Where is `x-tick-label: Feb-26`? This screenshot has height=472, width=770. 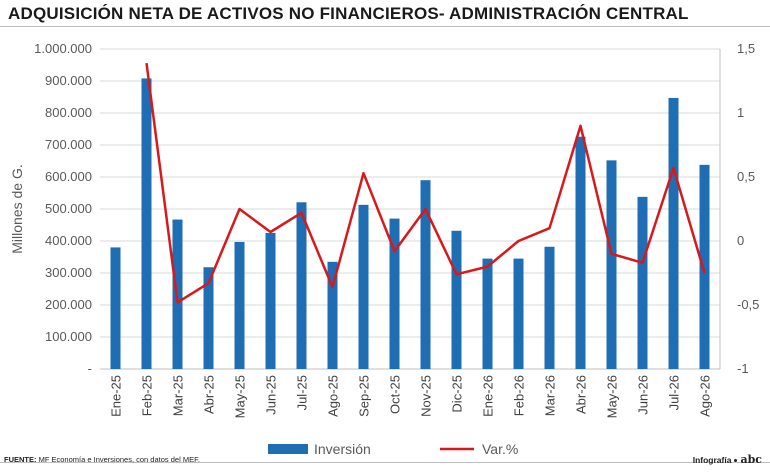 x-tick-label: Feb-26 is located at coordinates (519, 395).